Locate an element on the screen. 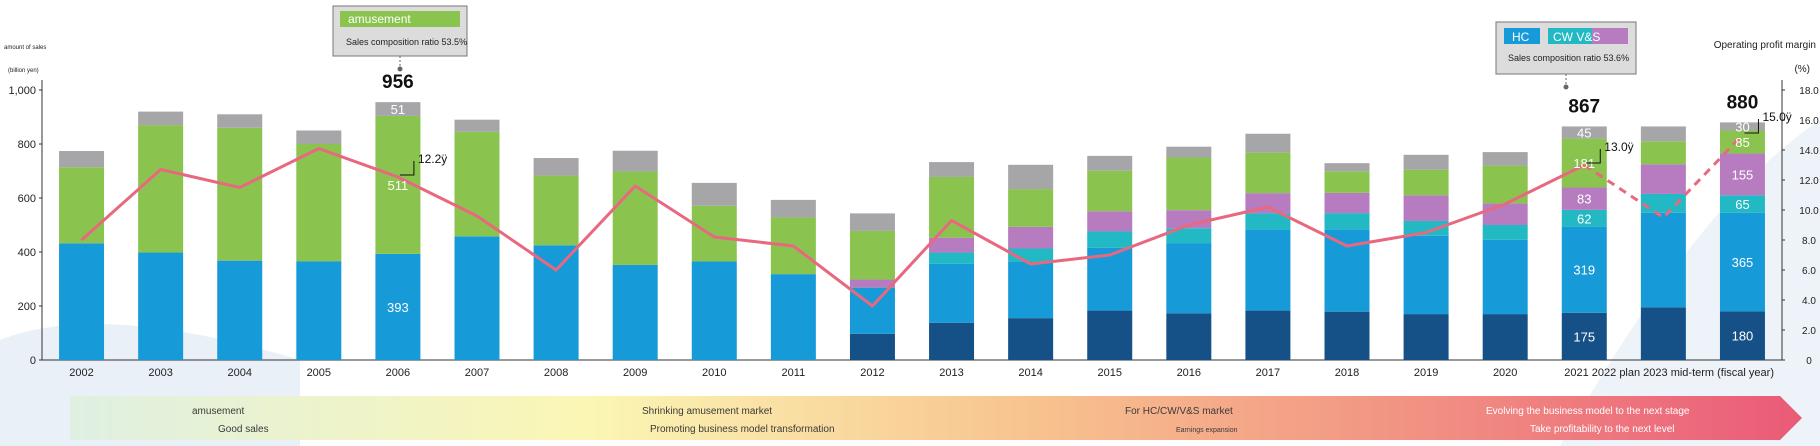 The image size is (1820, 446). segment-value-label: 511 is located at coordinates (398, 185).